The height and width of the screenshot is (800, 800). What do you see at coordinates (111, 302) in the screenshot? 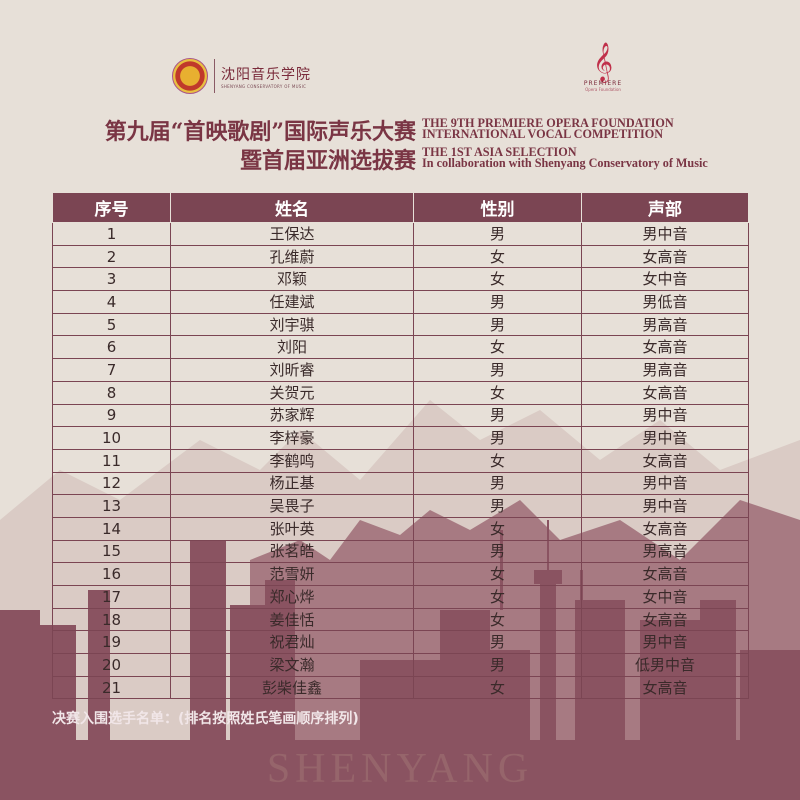
I see `cell-number: 4` at bounding box center [111, 302].